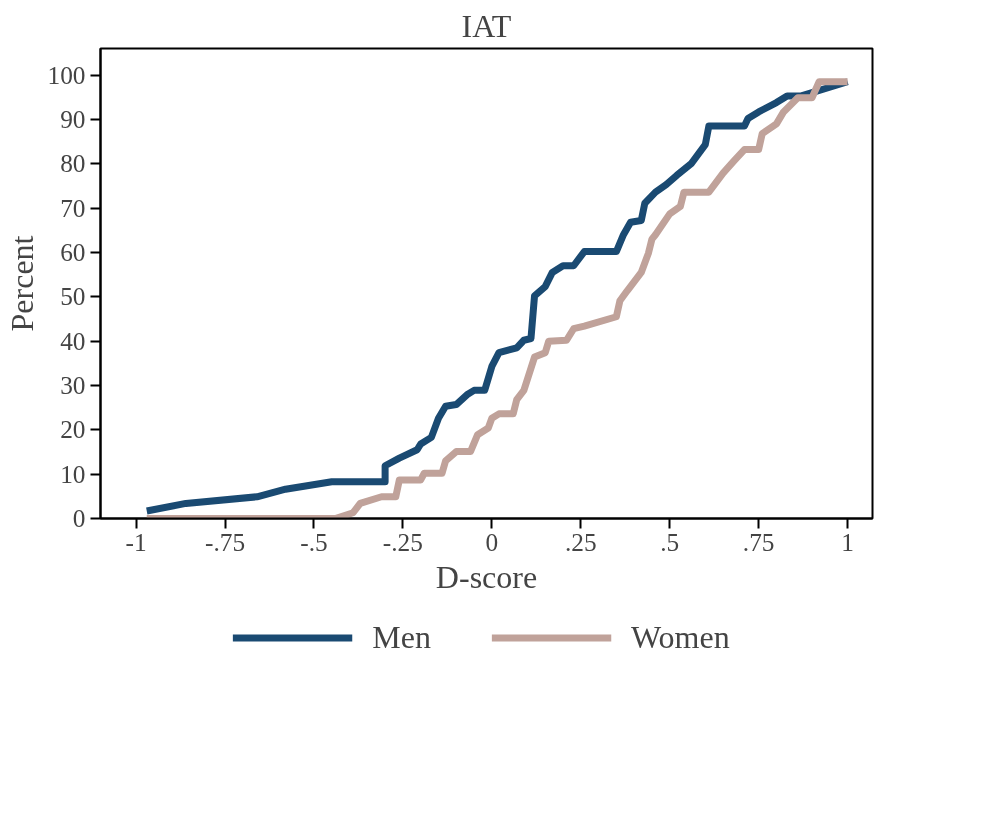  Describe the element at coordinates (225, 541) in the screenshot. I see `x-tick-label: -.75` at that location.